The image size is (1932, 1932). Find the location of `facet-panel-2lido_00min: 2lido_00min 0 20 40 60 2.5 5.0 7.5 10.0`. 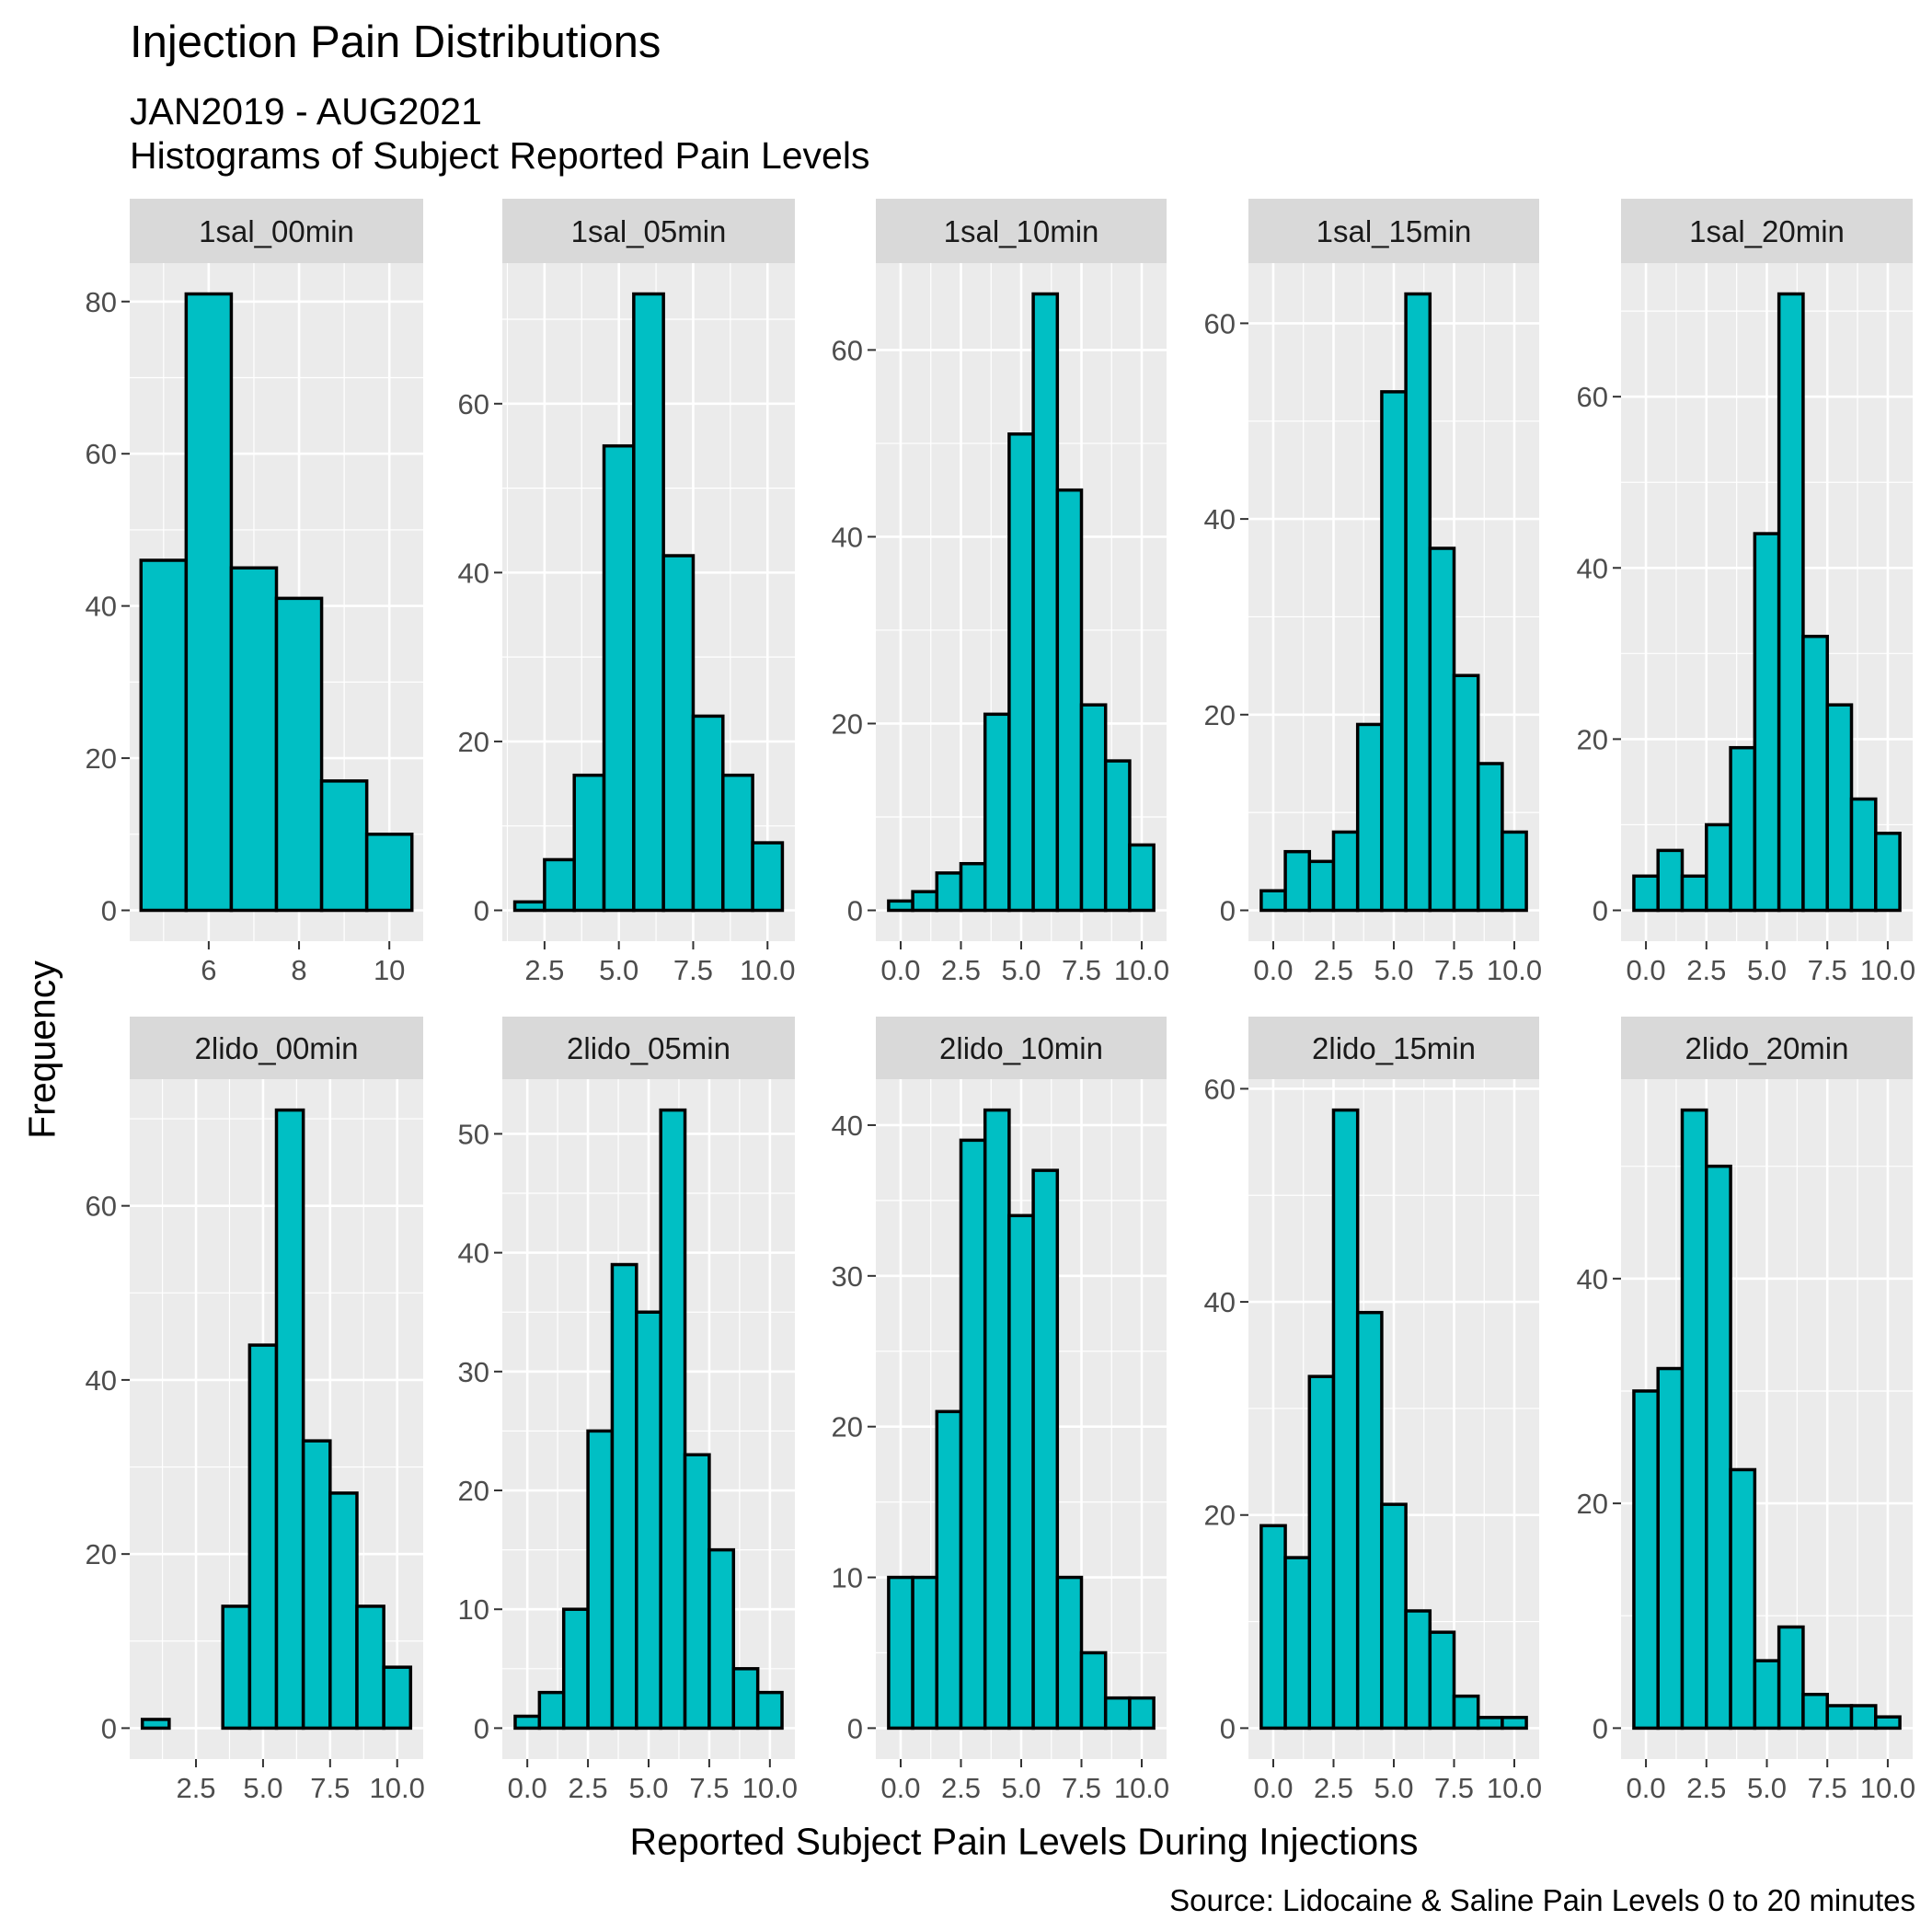

facet-panel-2lido_00min: 2lido_00min 0 20 40 60 2.5 5.0 7.5 10.0 is located at coordinates (255, 1410).